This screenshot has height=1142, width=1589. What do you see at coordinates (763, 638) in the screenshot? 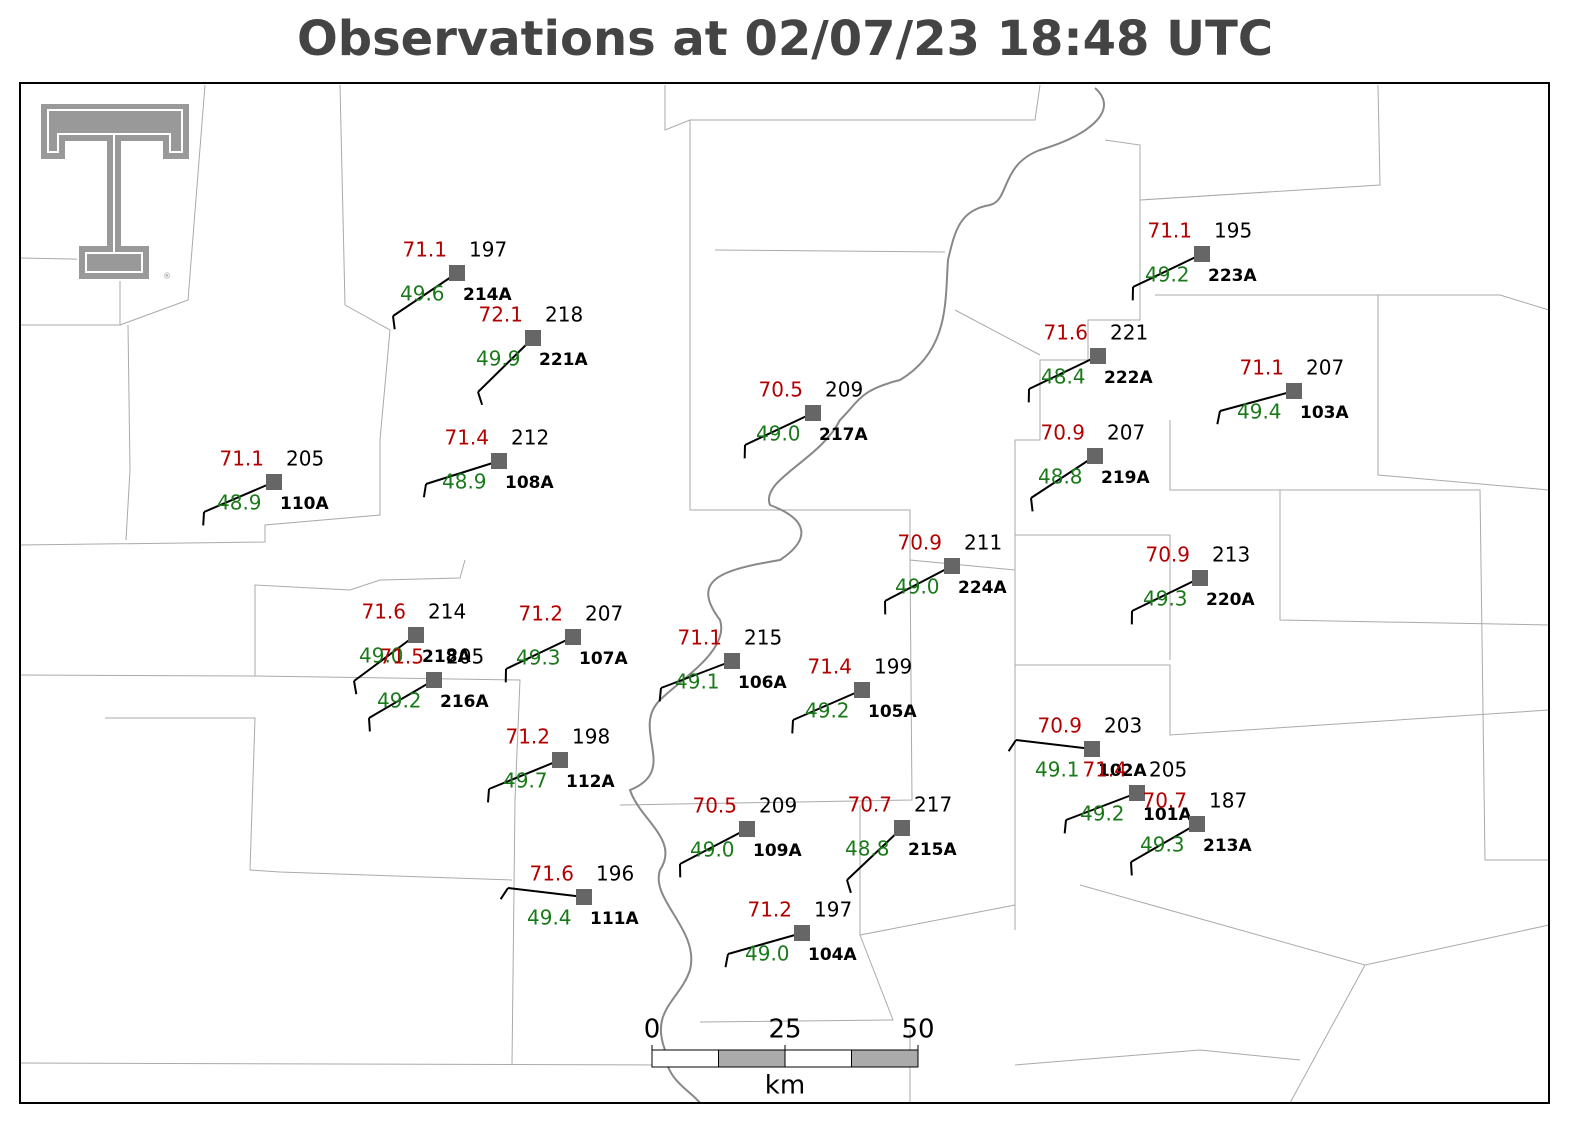
I see `station-value: 215` at bounding box center [763, 638].